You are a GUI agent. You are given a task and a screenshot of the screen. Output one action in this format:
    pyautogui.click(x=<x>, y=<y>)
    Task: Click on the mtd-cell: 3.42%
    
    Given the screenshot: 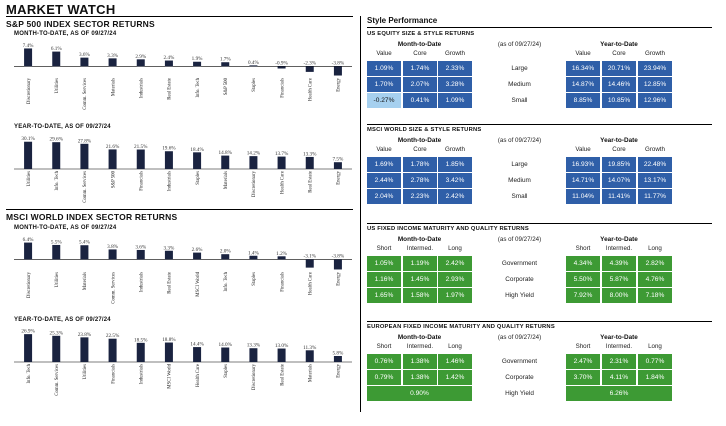 What is the action you would take?
    pyautogui.click(x=455, y=180)
    